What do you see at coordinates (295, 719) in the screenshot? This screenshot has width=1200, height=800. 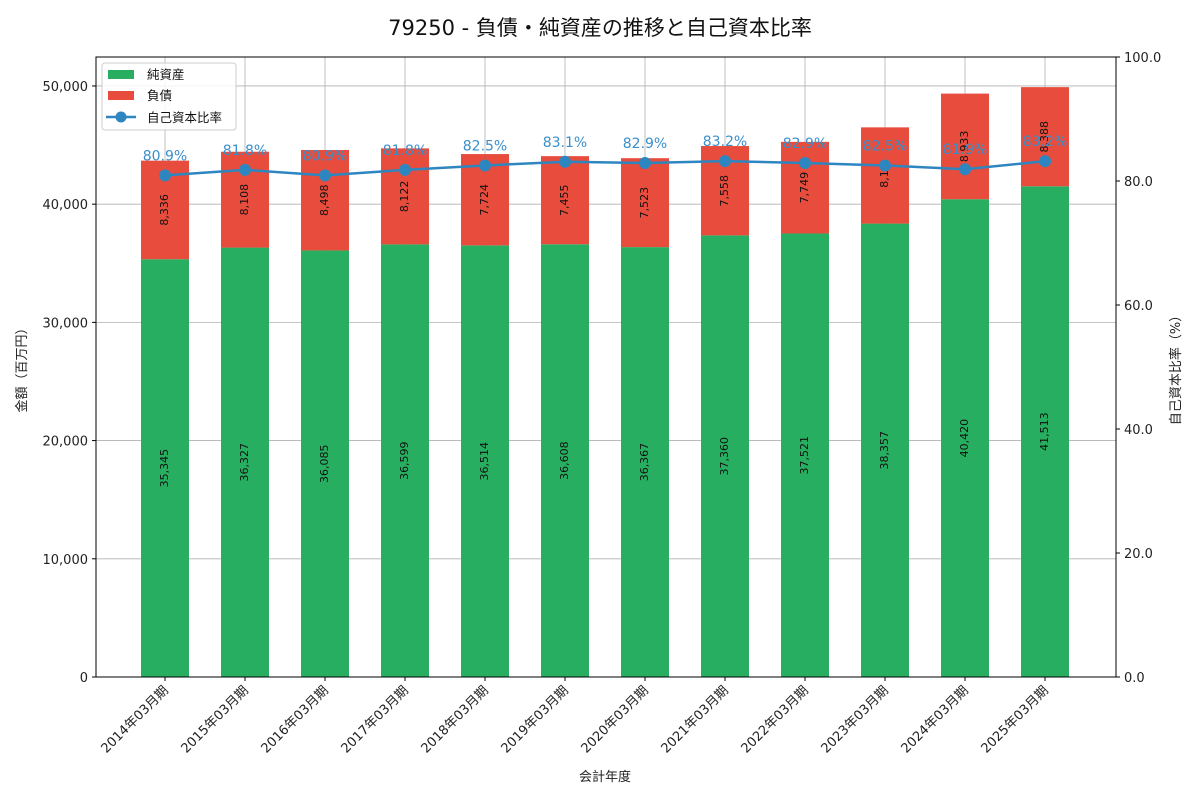 I see `x-tick-label: 2016年03月期` at bounding box center [295, 719].